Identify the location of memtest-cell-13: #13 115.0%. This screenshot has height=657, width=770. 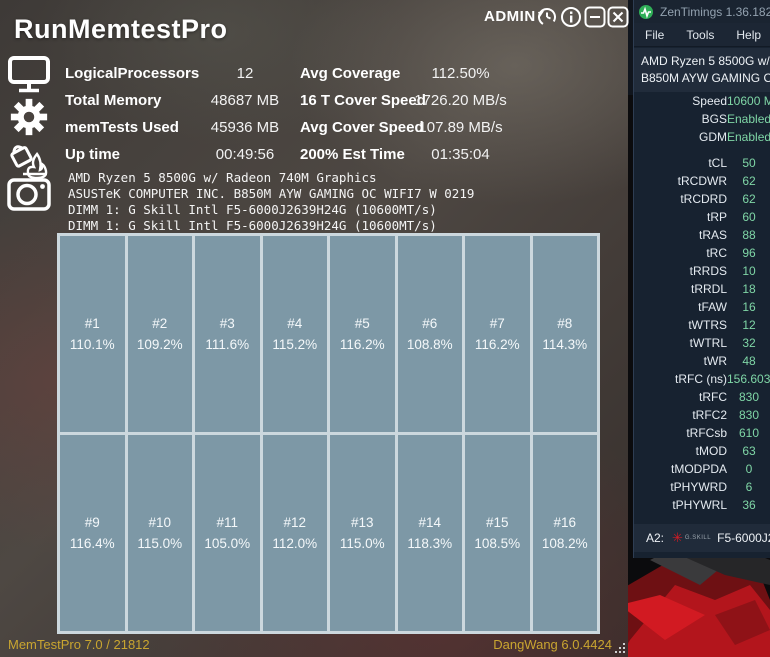
(362, 533).